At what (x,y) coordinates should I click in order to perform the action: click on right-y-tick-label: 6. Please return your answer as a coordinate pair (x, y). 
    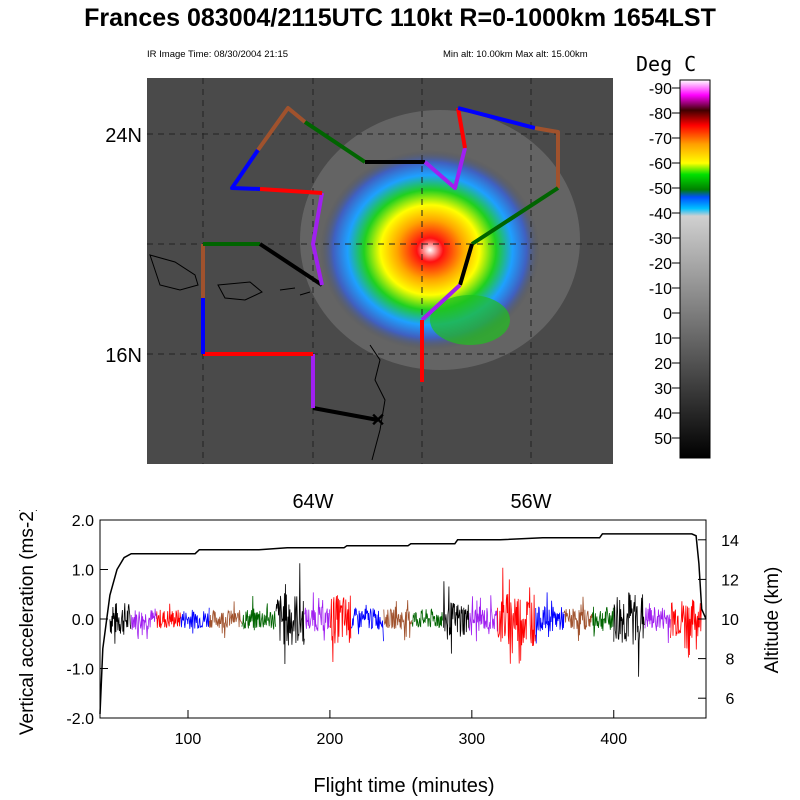
    Looking at the image, I should click on (730, 699).